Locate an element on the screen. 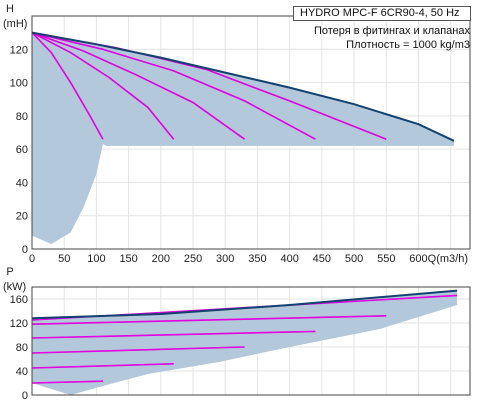  losses-note: Потеря в фитингах и клапанах is located at coordinates (391, 31).